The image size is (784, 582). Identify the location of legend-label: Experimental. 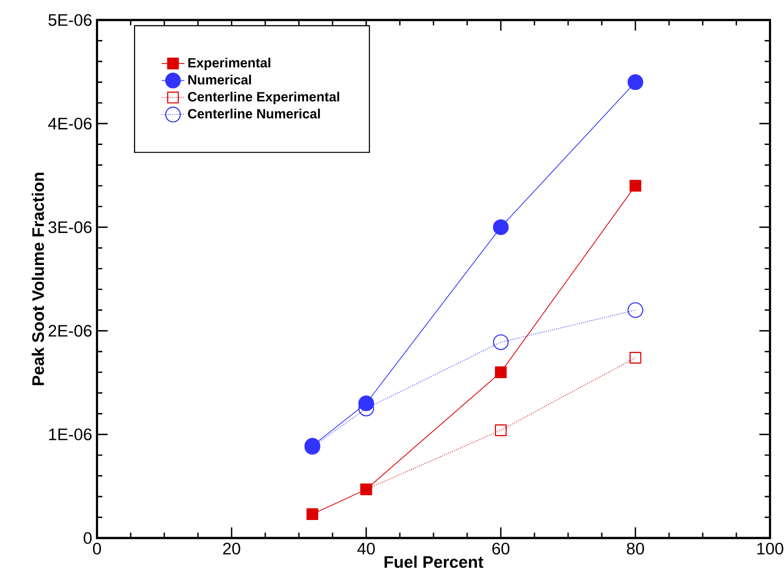
(229, 64).